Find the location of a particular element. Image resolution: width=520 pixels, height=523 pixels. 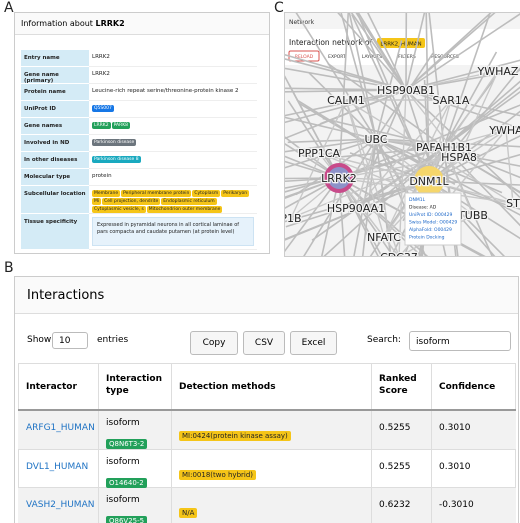

row-value: Parkinson disease is located at coordinates (173, 143).